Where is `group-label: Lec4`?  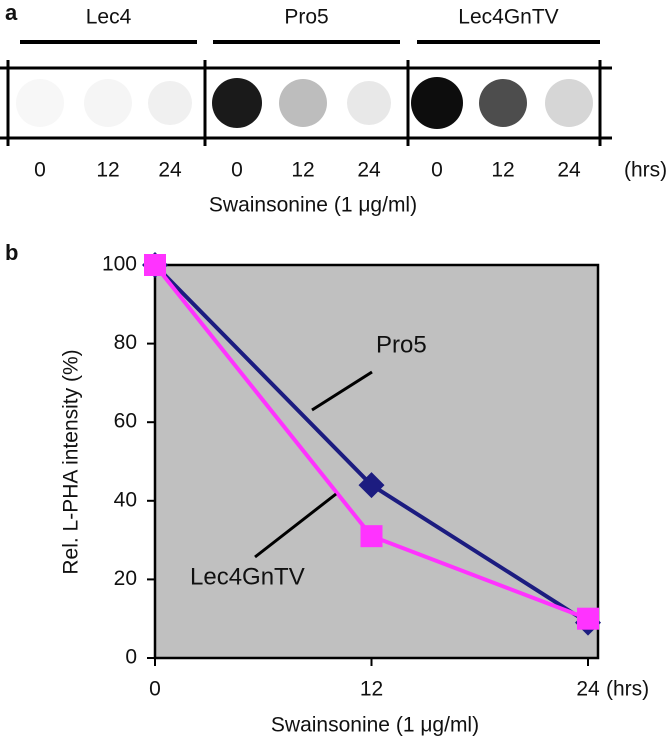
group-label: Lec4 is located at coordinates (109, 17).